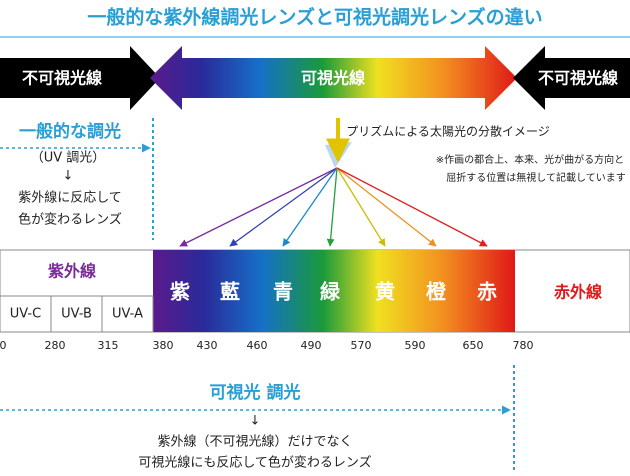  What do you see at coordinates (447, 131) in the screenshot?
I see `prism-caption: プリズムによる太陽光の分散イメージ` at bounding box center [447, 131].